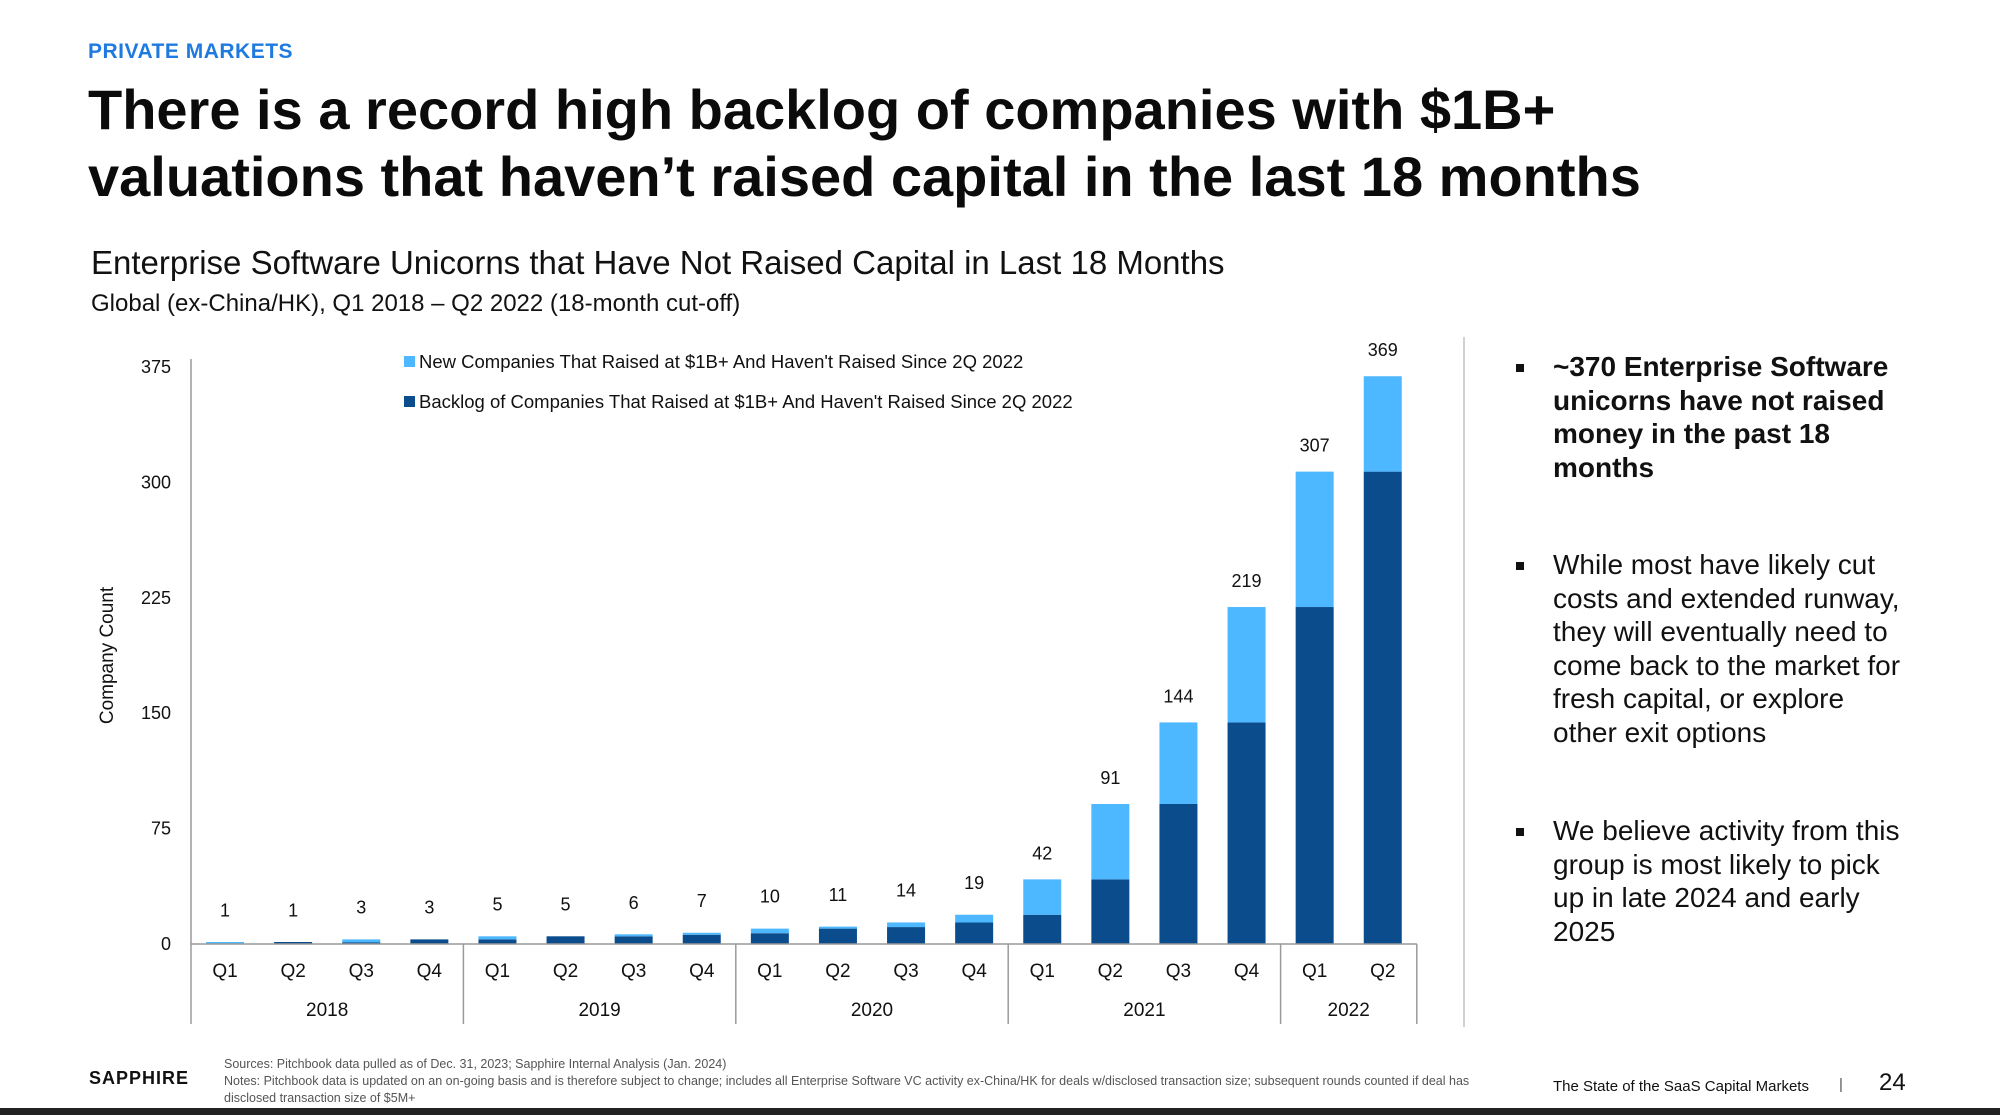 The height and width of the screenshot is (1115, 2000). I want to click on bar-total-label: 144, so click(1178, 696).